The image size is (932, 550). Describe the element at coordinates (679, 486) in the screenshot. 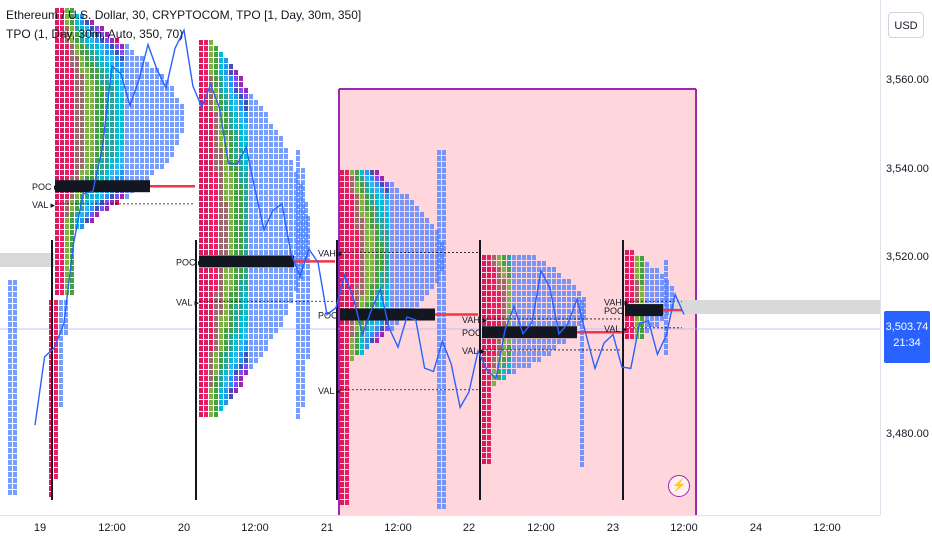

I see `lightning-icon: ⚡` at that location.